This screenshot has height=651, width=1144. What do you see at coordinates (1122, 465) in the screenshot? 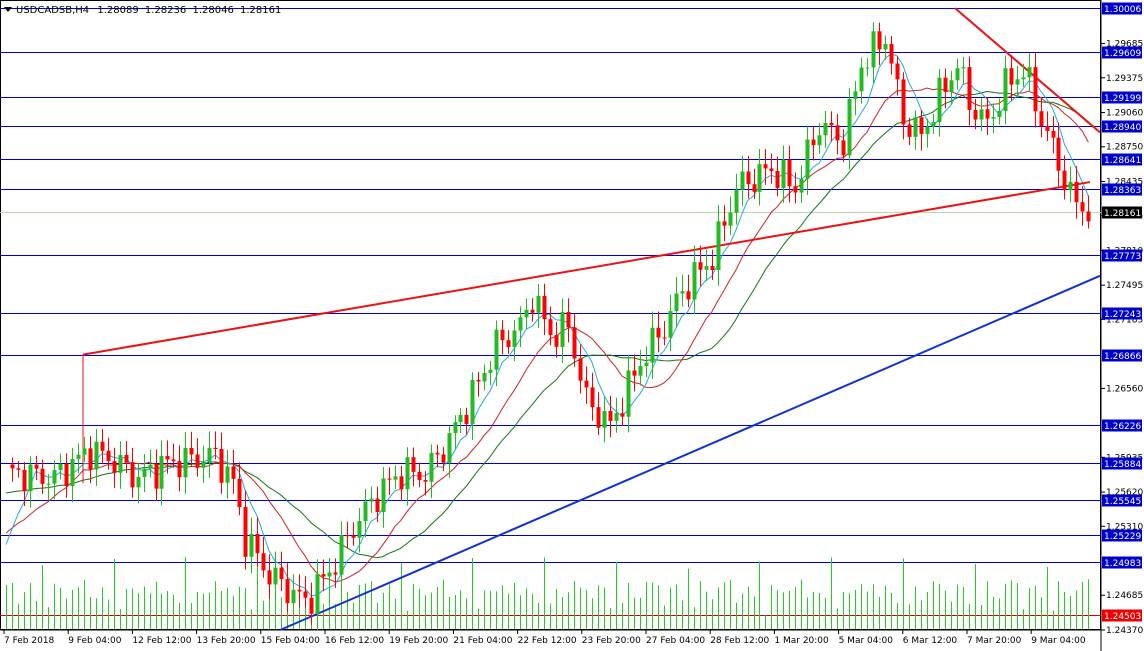
I see `level-label-10: 1.25884` at bounding box center [1122, 465].